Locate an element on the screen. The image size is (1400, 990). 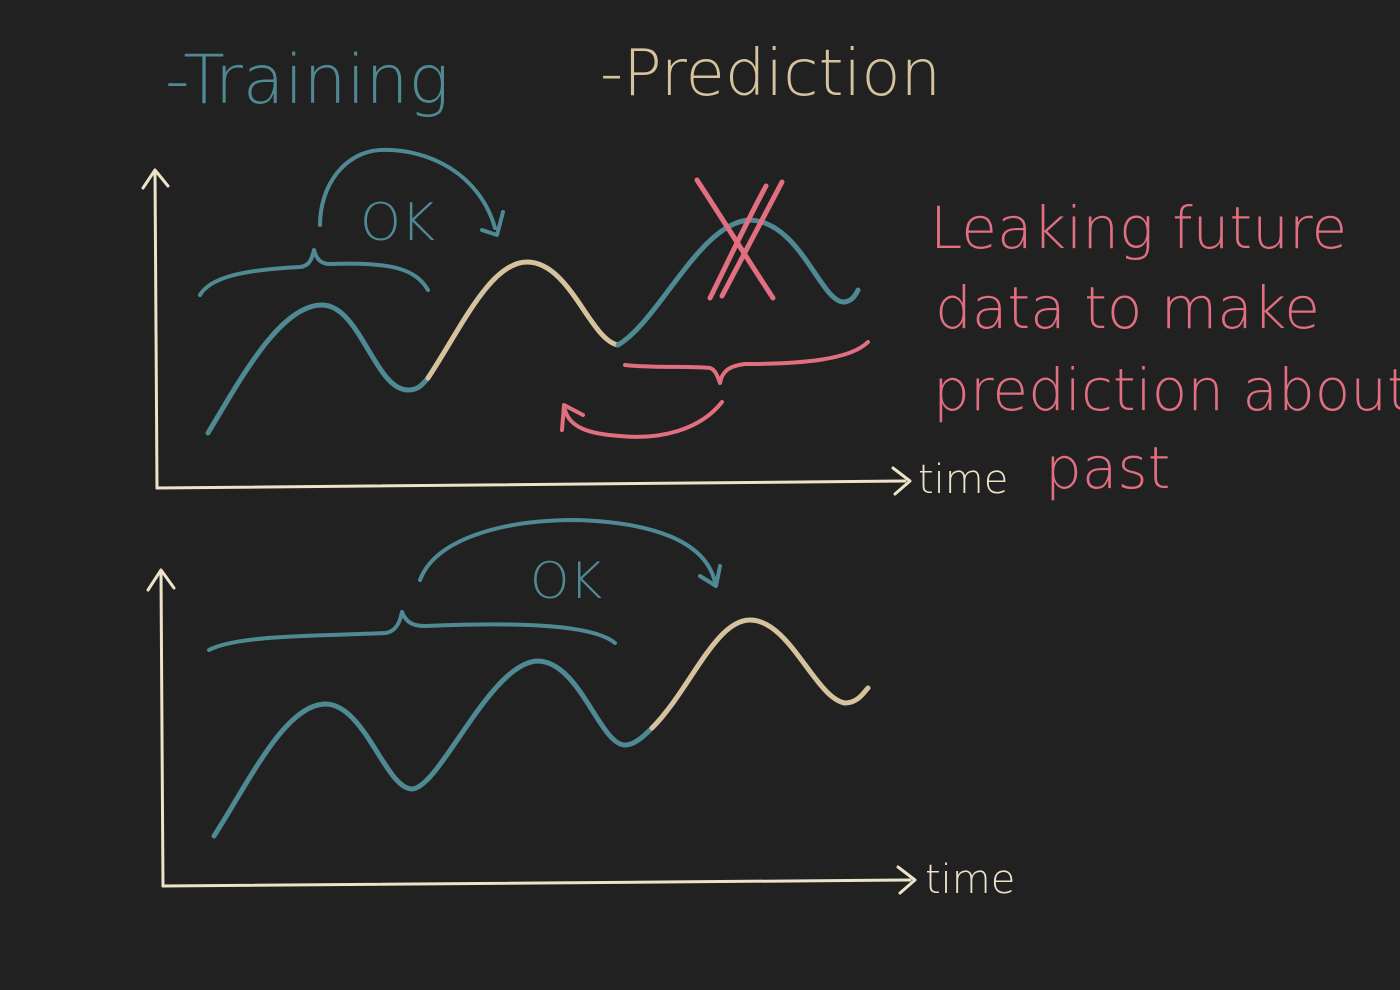
top-ok-arrow is located at coordinates (407, 188).